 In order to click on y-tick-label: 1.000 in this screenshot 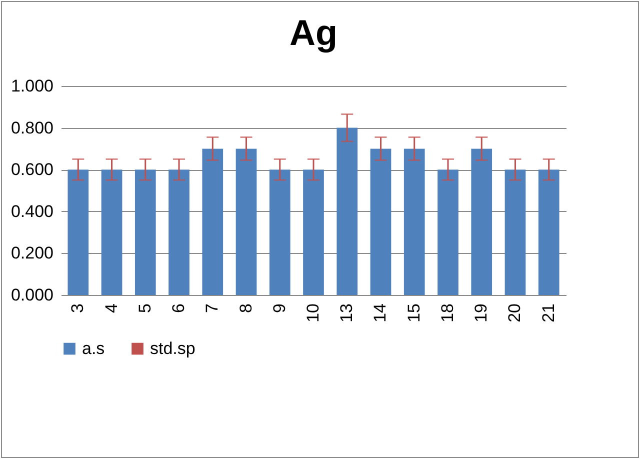, I will do `click(32, 86)`.